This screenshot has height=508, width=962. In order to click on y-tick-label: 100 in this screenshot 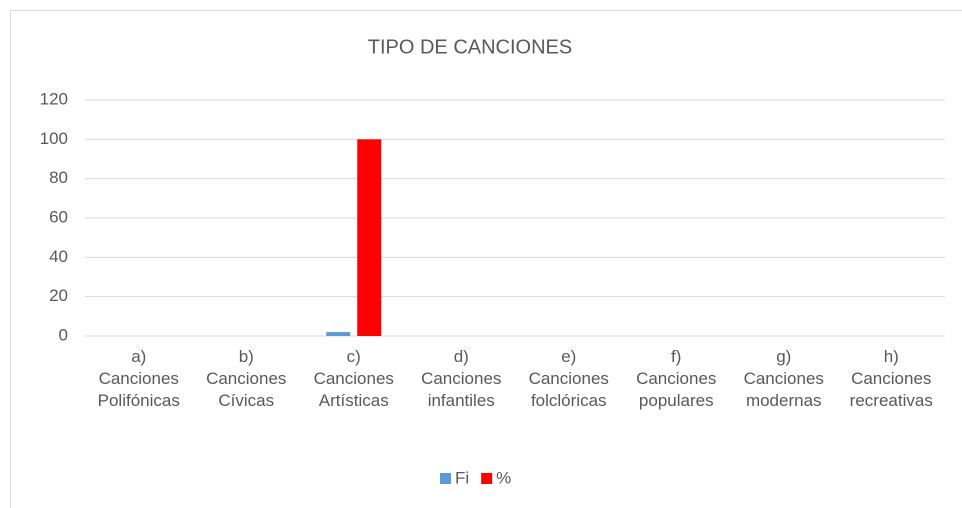, I will do `click(54, 138)`.